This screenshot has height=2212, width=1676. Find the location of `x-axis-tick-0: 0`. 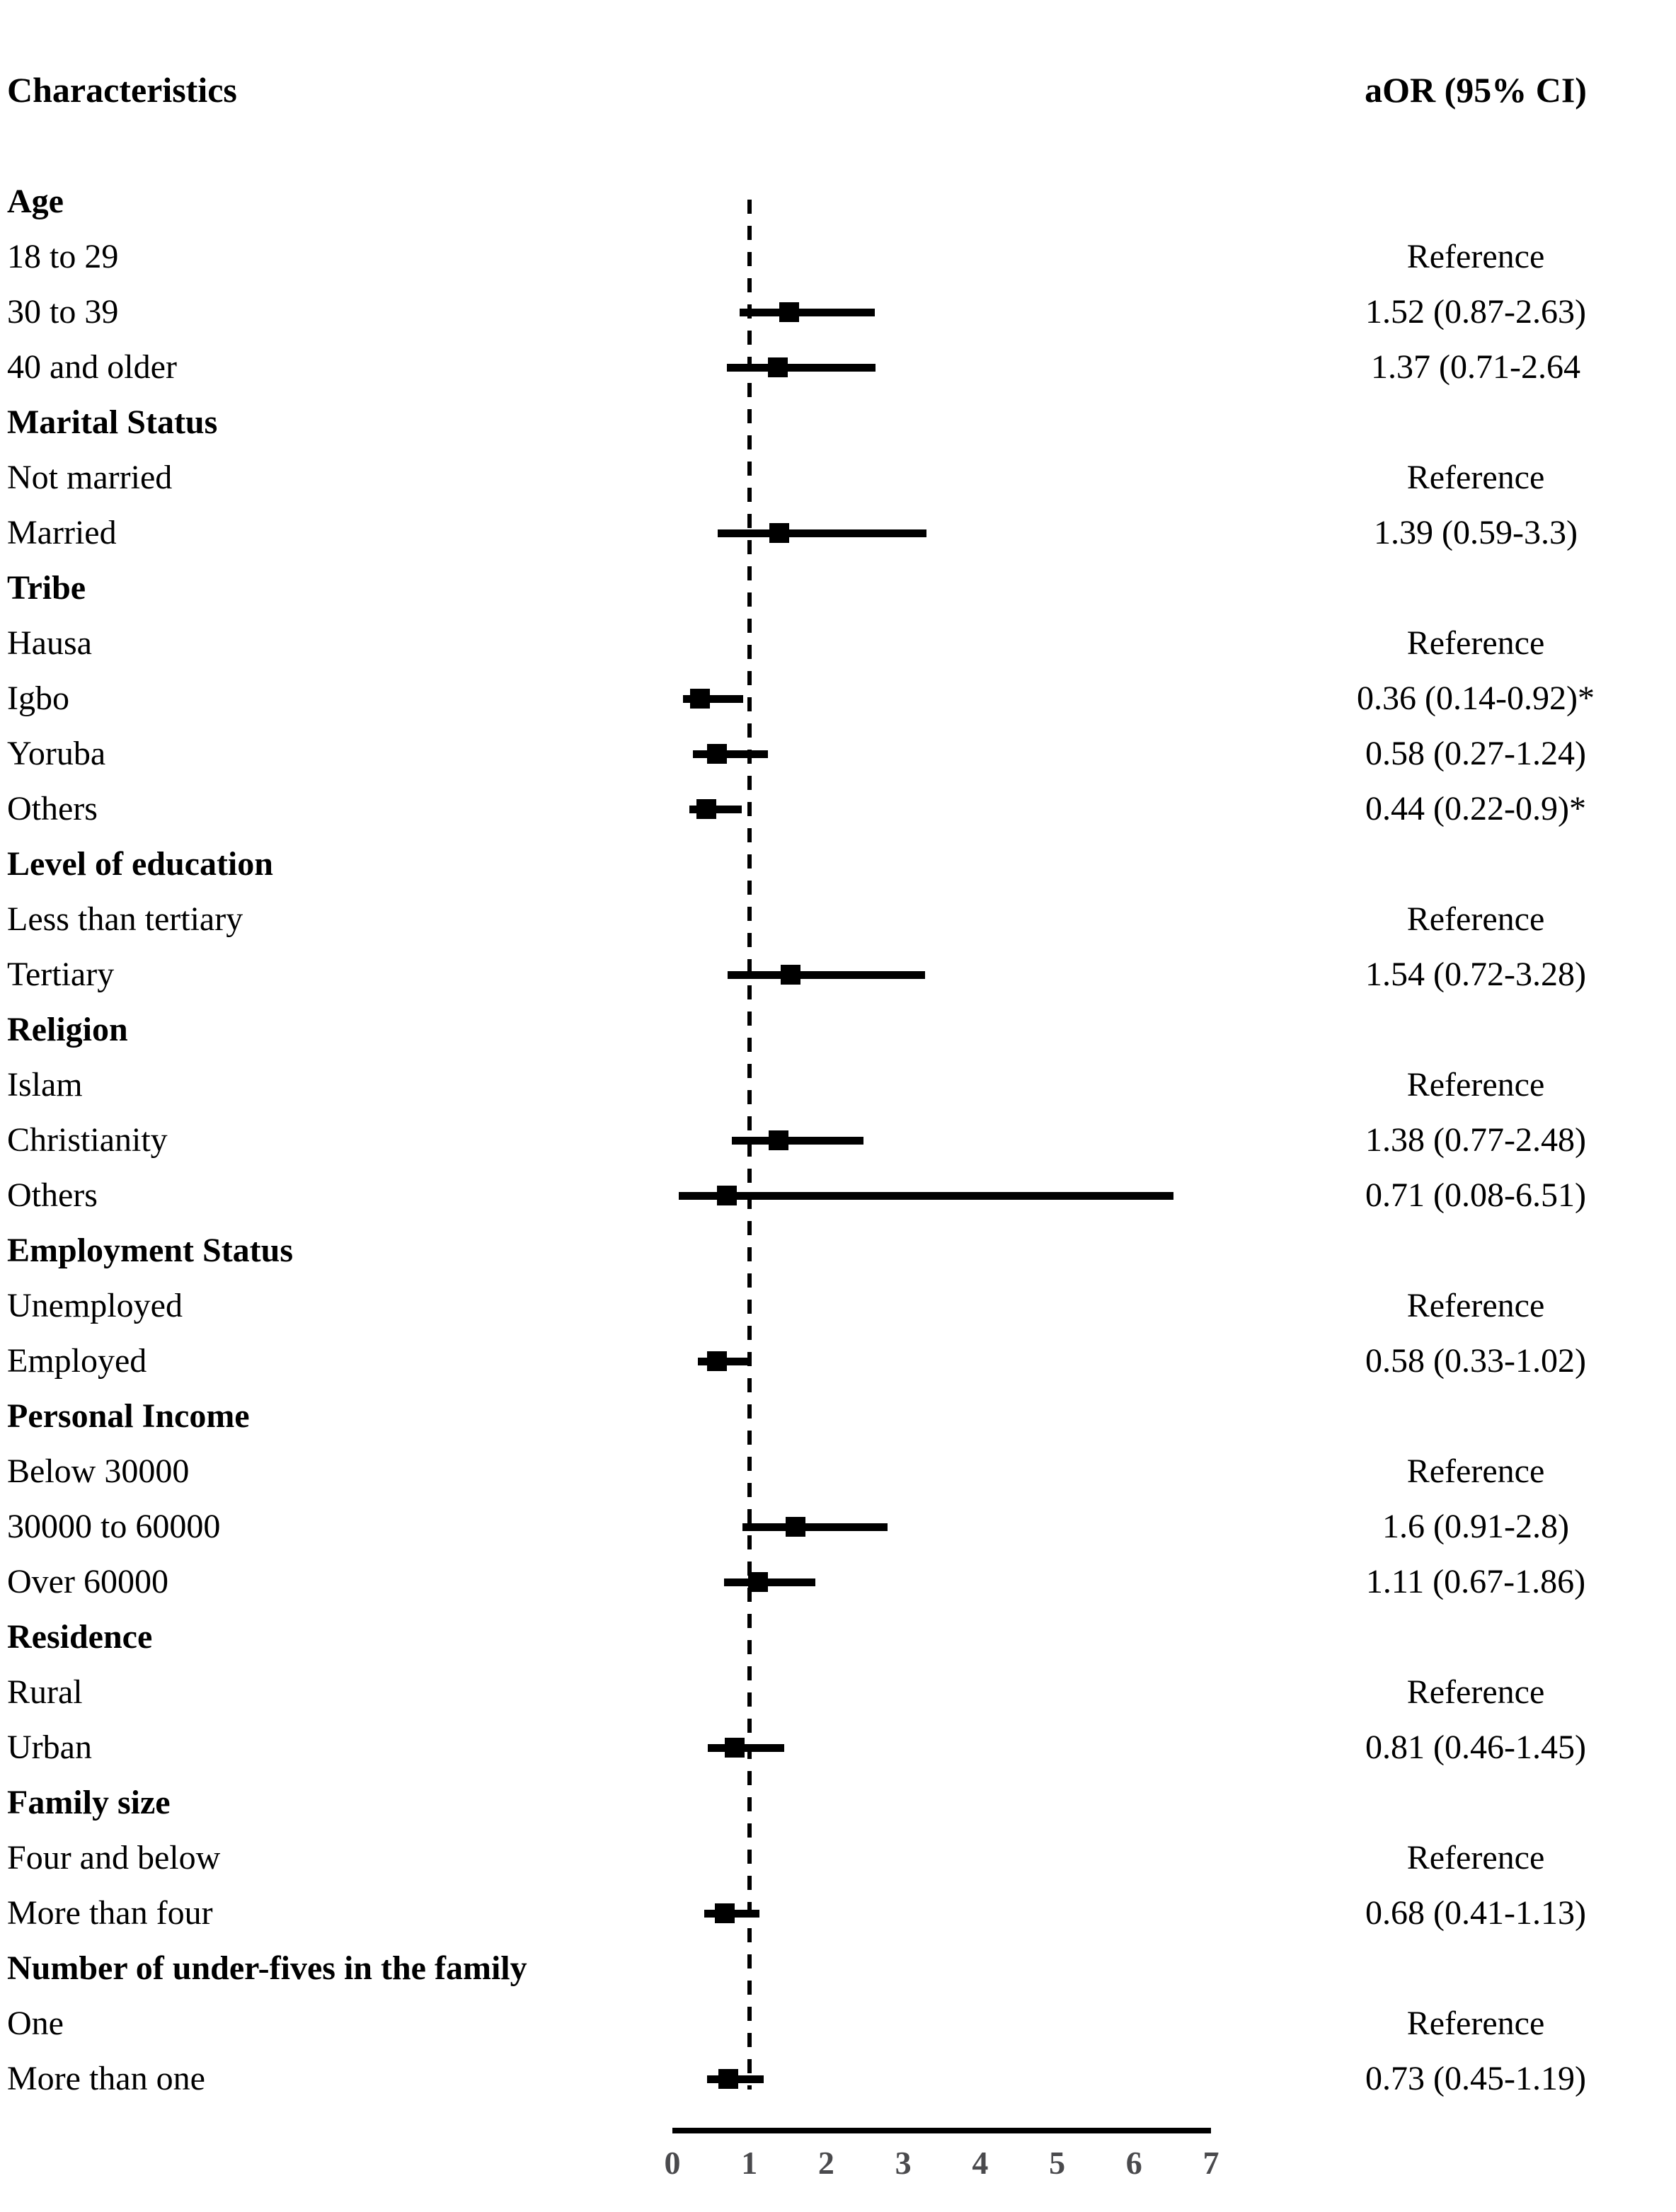

x-axis-tick-0: 0 is located at coordinates (672, 2163).